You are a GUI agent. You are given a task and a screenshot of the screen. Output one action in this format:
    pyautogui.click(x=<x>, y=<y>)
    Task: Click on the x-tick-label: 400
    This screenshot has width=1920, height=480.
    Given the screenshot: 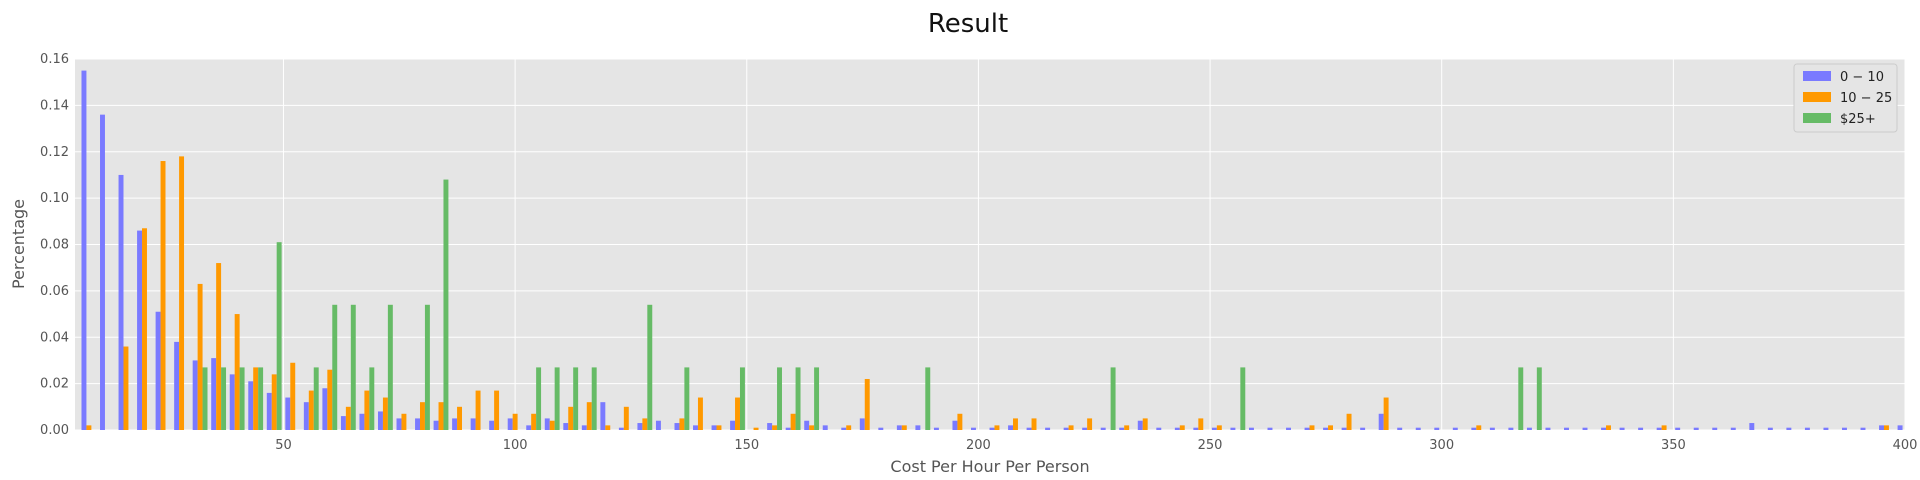 What is the action you would take?
    pyautogui.click(x=1905, y=445)
    